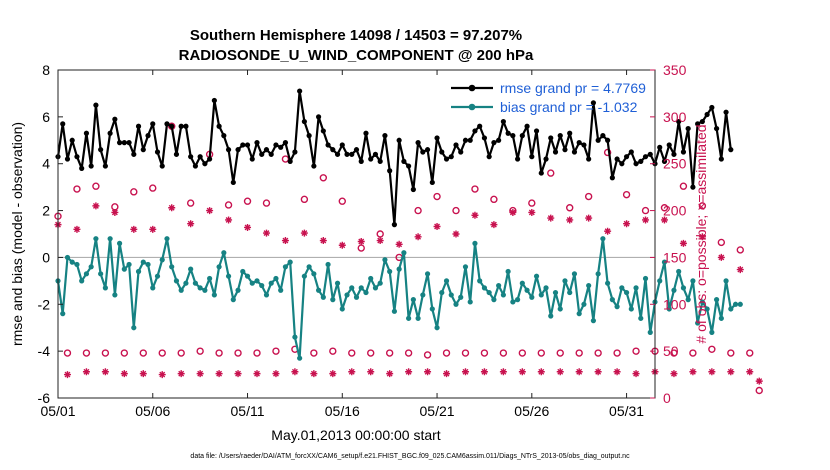  Describe the element at coordinates (46, 211) in the screenshot. I see `y-tick-label-left: 2` at that location.